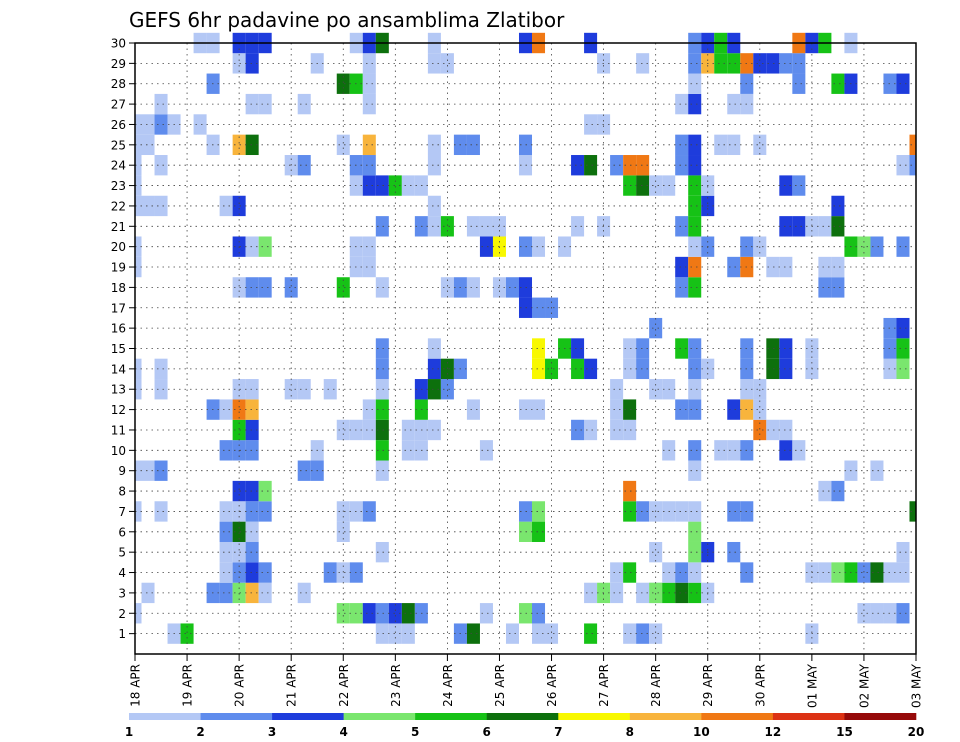 This screenshot has width=960, height=742. I want to click on y-tick-label: 20, so click(118, 247).